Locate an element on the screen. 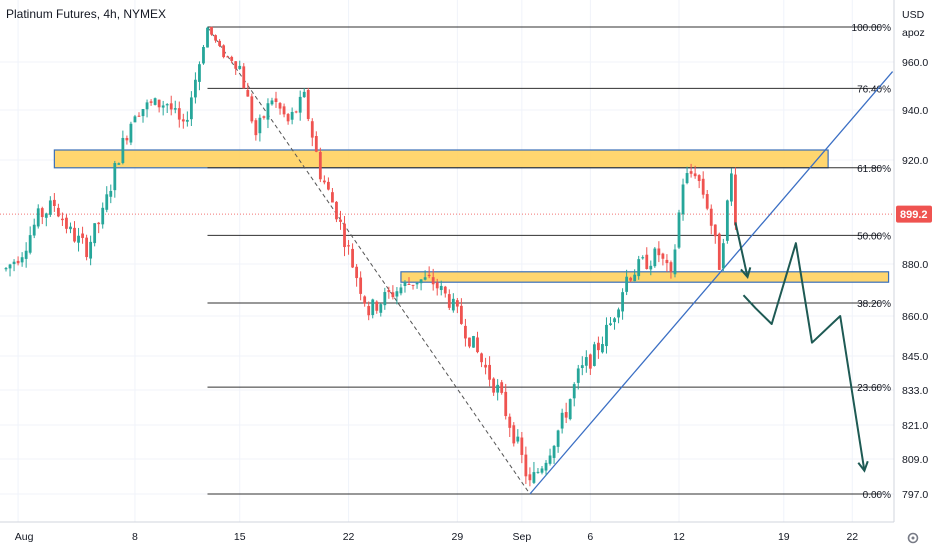  y-tick-label: 809.0 is located at coordinates (915, 460).